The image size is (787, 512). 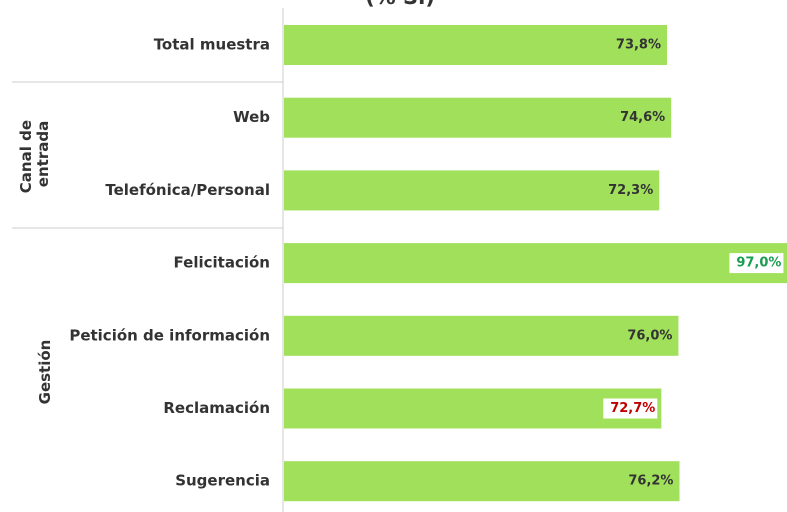 What do you see at coordinates (45, 372) in the screenshot?
I see `group-label: Gestión` at bounding box center [45, 372].